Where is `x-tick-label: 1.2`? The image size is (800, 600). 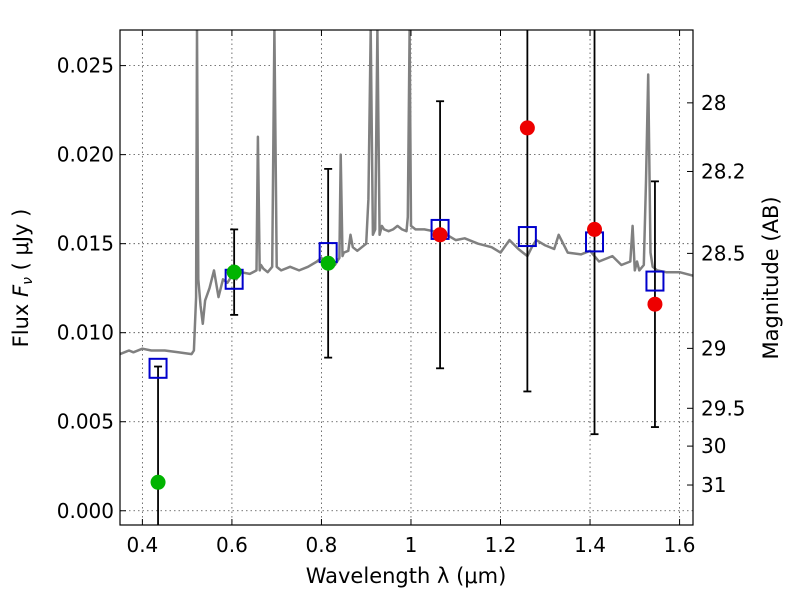 x-tick-label: 1.2 is located at coordinates (501, 545).